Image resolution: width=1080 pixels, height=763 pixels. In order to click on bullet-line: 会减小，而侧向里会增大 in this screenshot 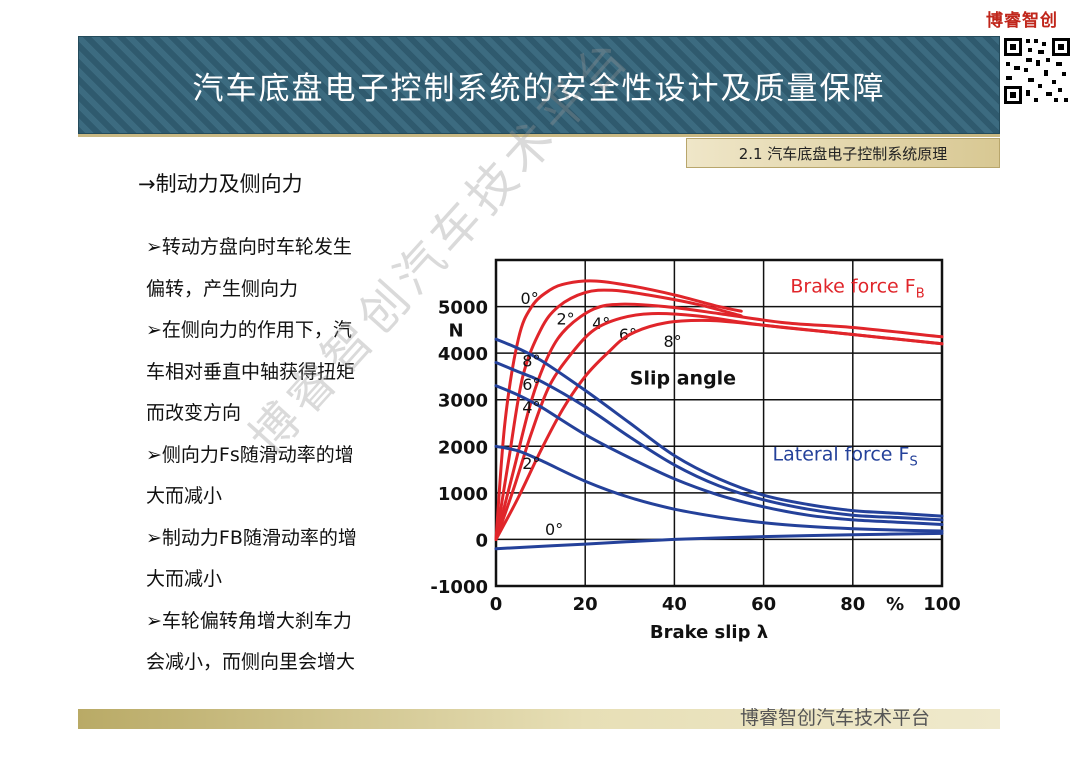, I will do `click(251, 662)`.